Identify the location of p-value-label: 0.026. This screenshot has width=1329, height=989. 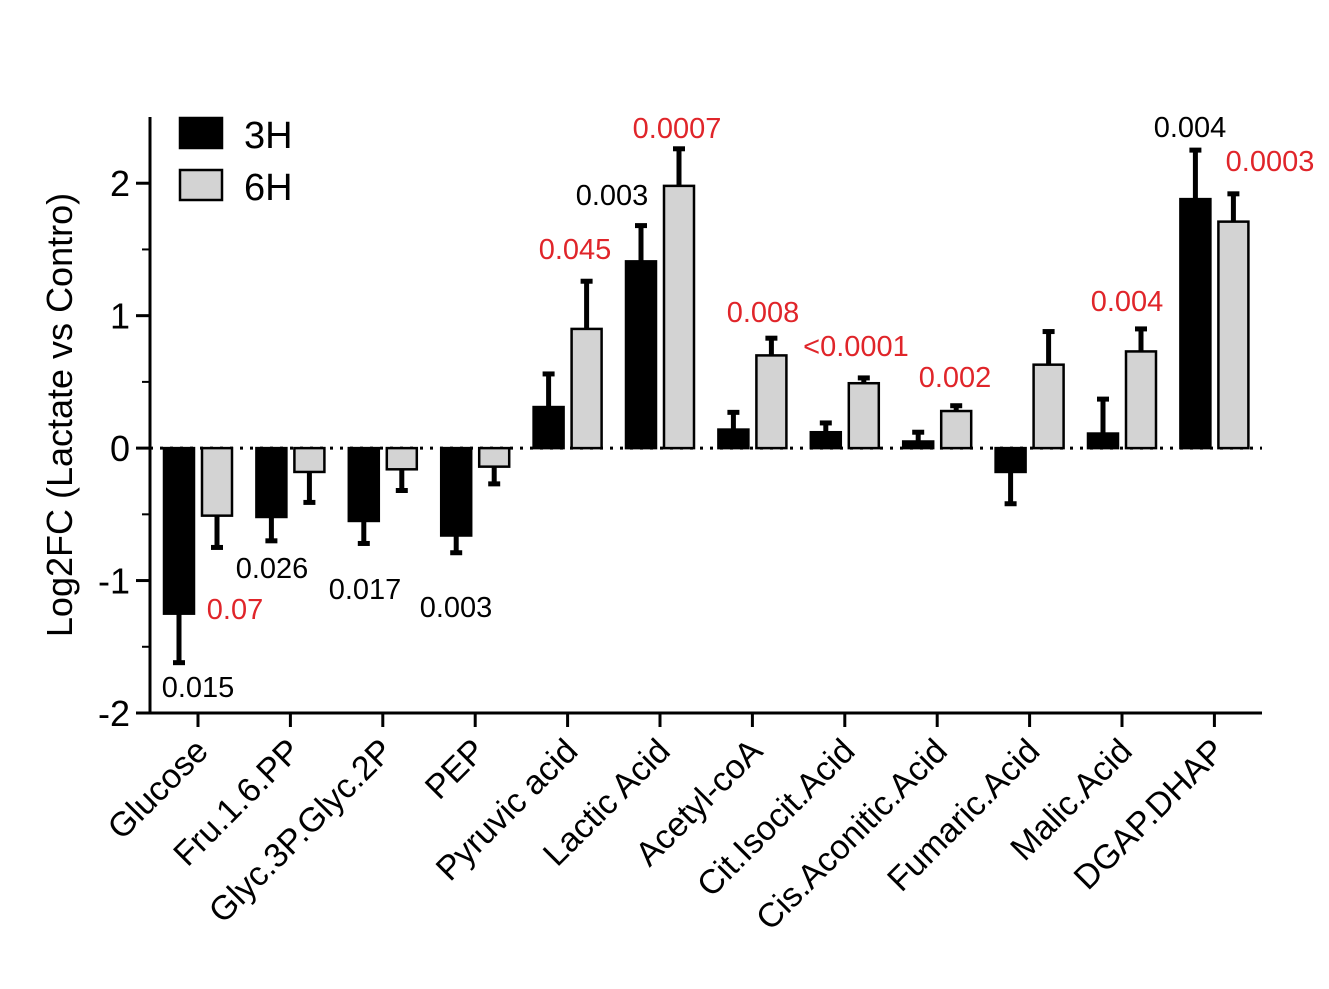
(272, 569).